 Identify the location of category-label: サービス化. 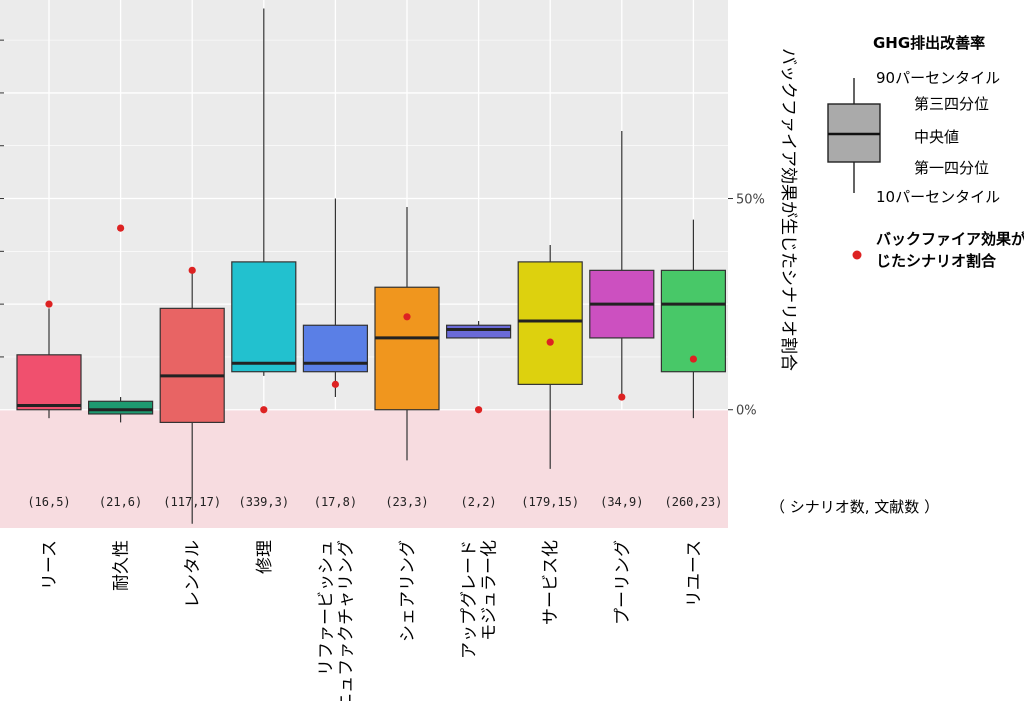
(551, 582).